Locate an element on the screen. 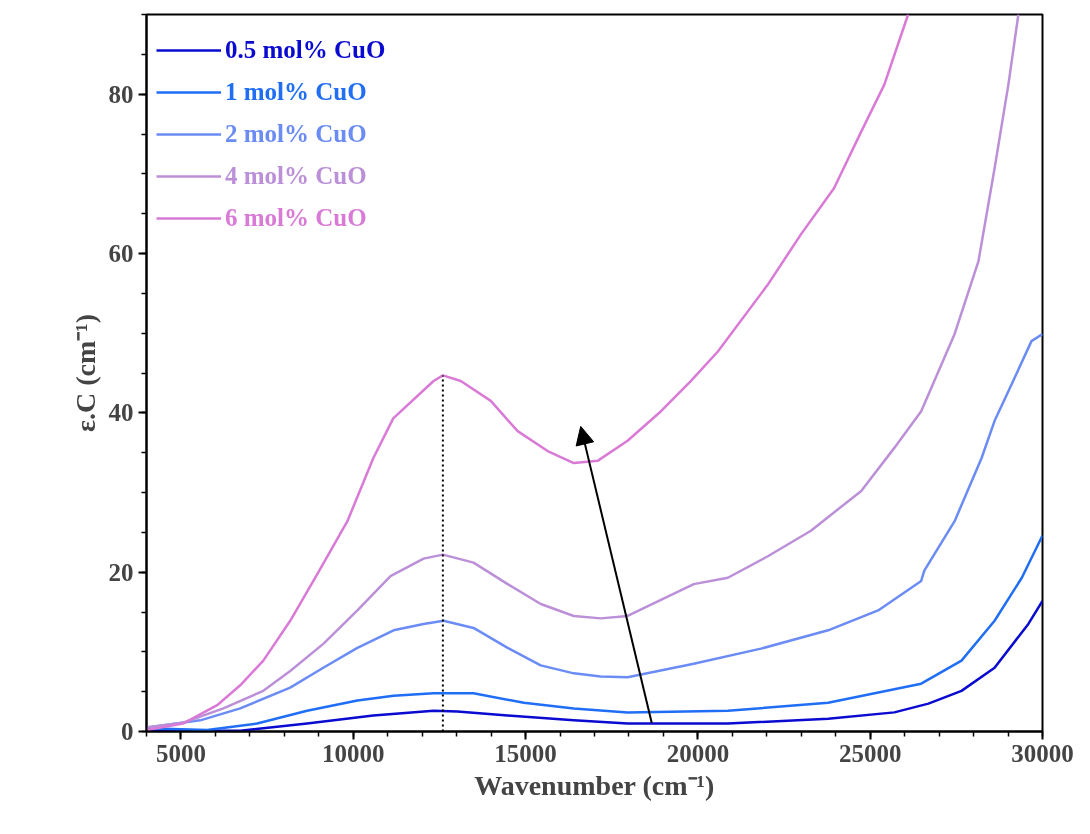 This screenshot has width=1090, height=834. x-tick-label: 5000 is located at coordinates (180, 753).